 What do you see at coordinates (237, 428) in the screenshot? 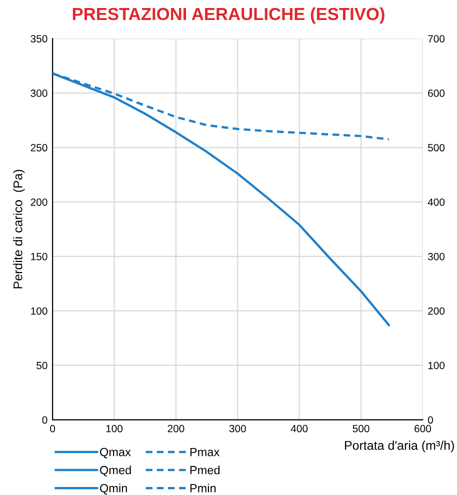
I see `x-tick-label: 300` at bounding box center [237, 428].